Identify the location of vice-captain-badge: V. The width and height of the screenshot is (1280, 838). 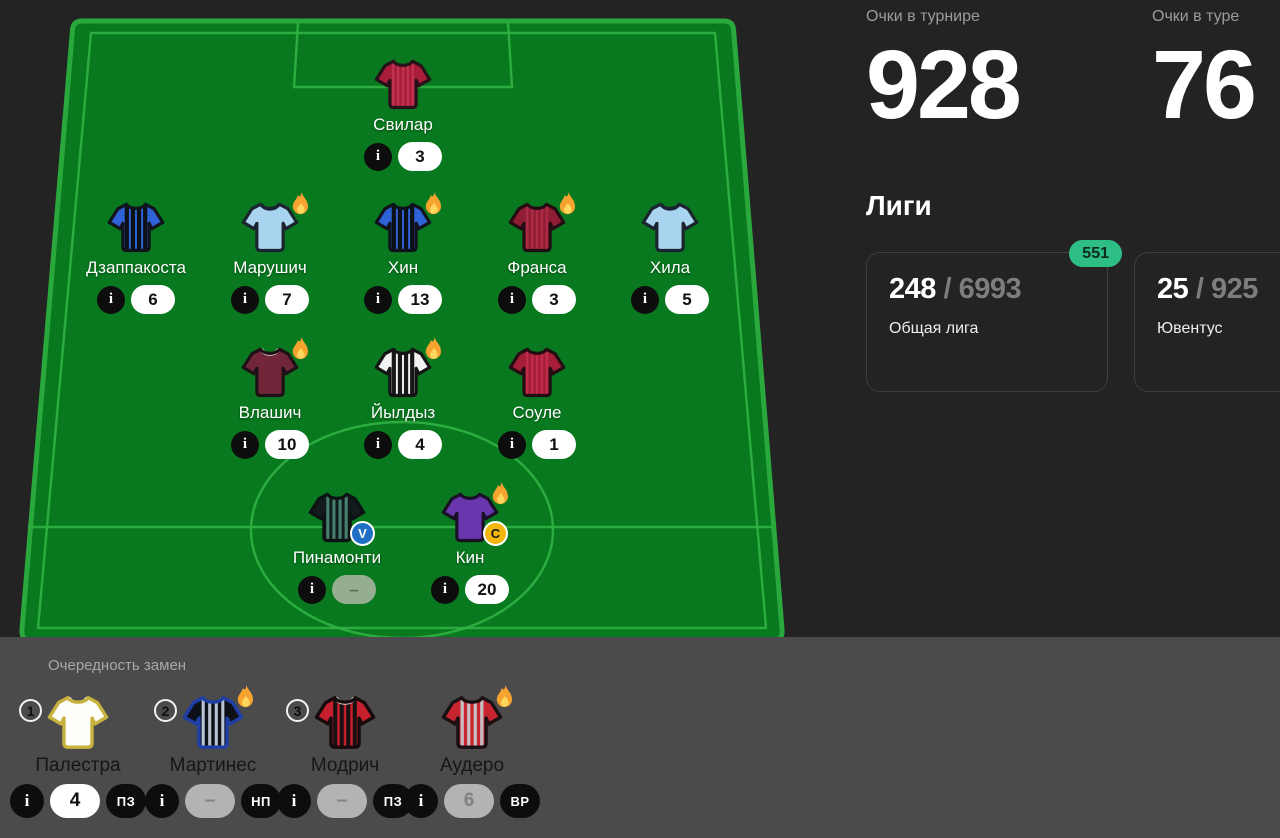
(362, 533).